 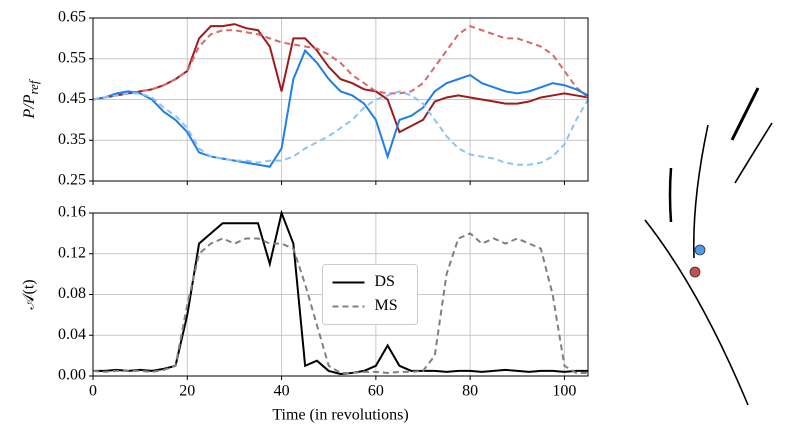 I want to click on y-tick-label: 0.35, so click(x=72, y=139).